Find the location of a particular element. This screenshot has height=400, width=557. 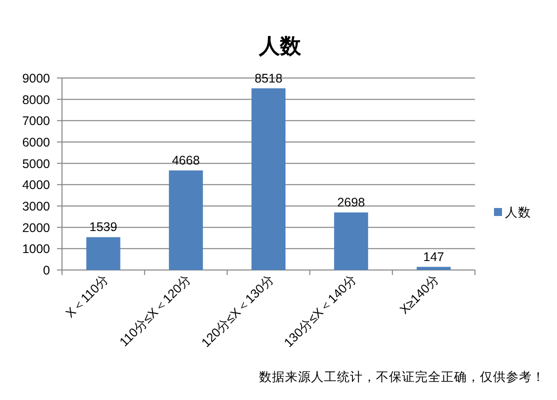

y-tick-label: 5000 is located at coordinates (36, 163).